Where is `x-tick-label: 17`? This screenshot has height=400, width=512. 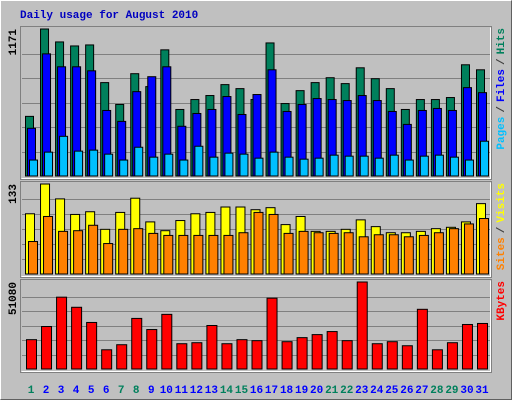 x-tick-label: 17 is located at coordinates (271, 391).